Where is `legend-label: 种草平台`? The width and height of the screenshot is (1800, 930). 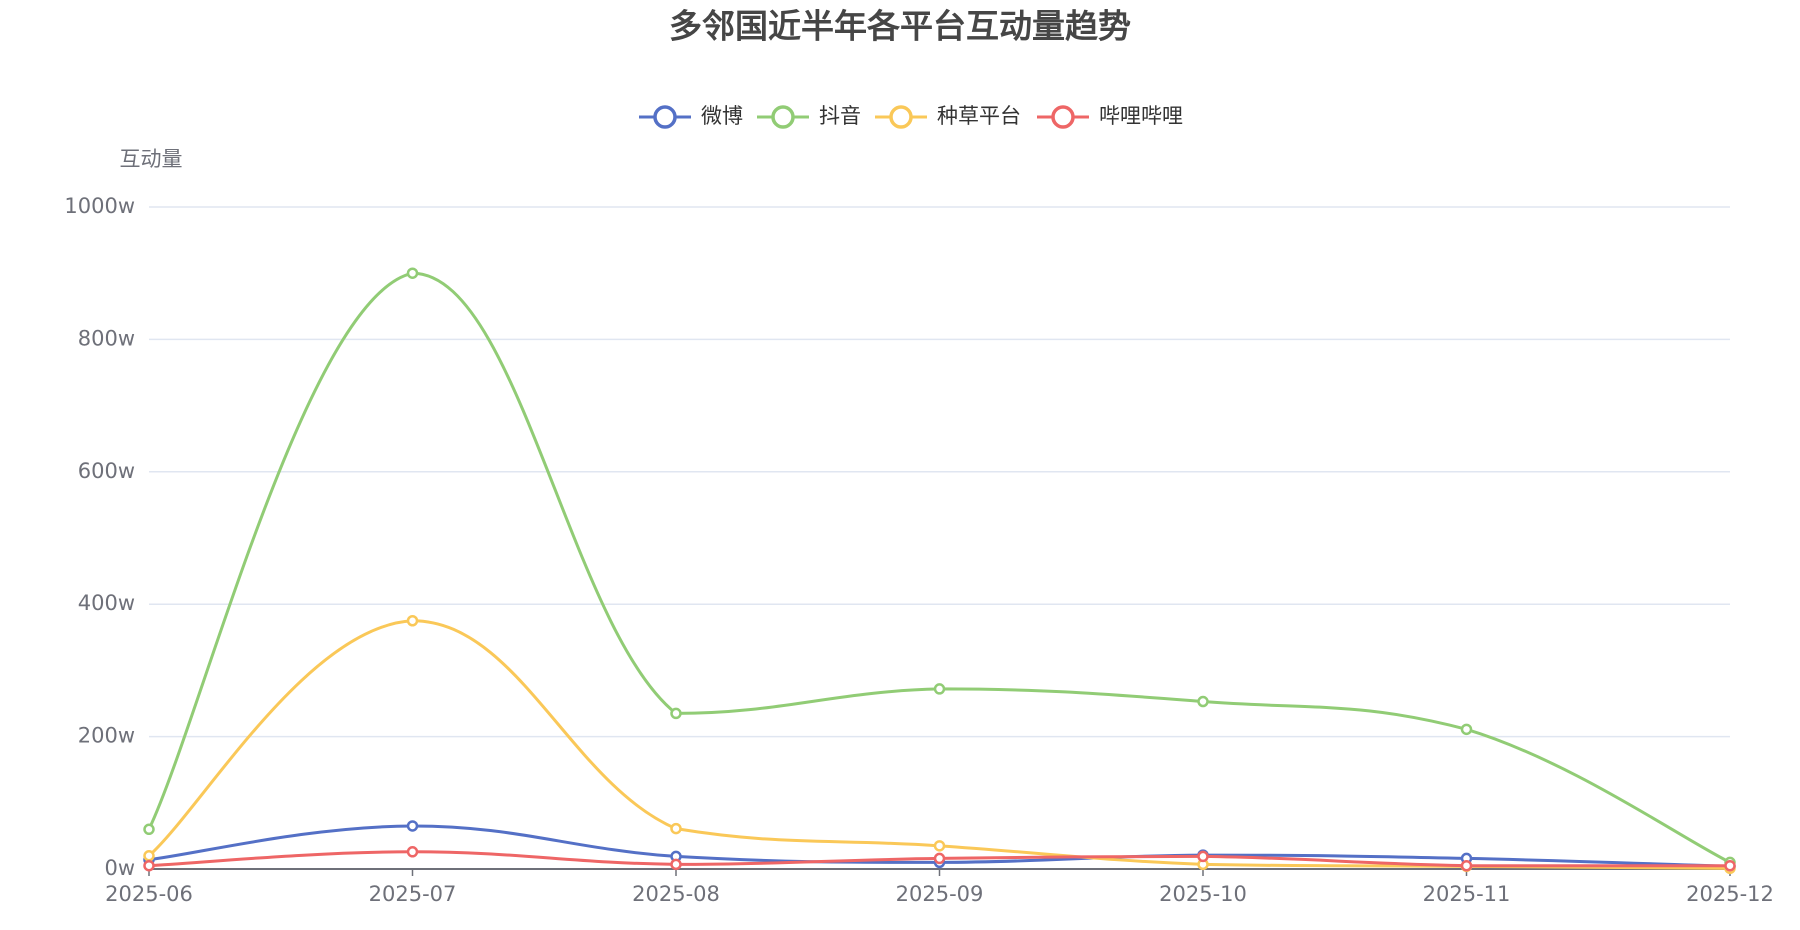
legend-label: 种草平台 is located at coordinates (979, 116).